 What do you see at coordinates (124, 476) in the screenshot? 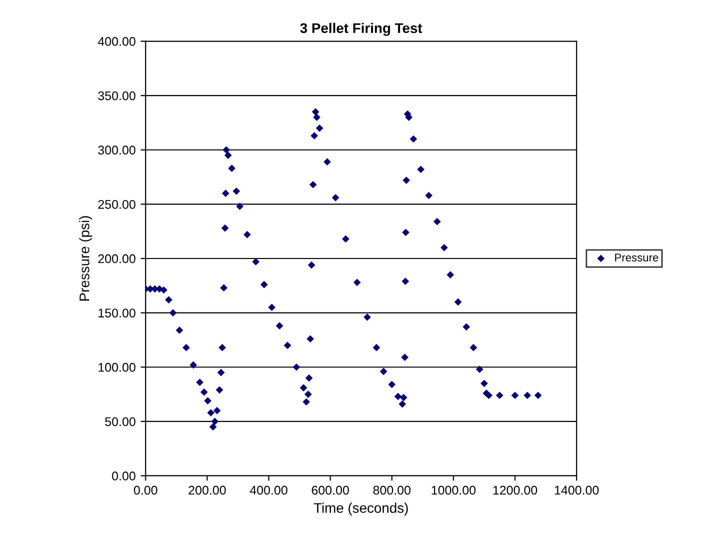
I see `y-tick-label: 0.00` at bounding box center [124, 476].